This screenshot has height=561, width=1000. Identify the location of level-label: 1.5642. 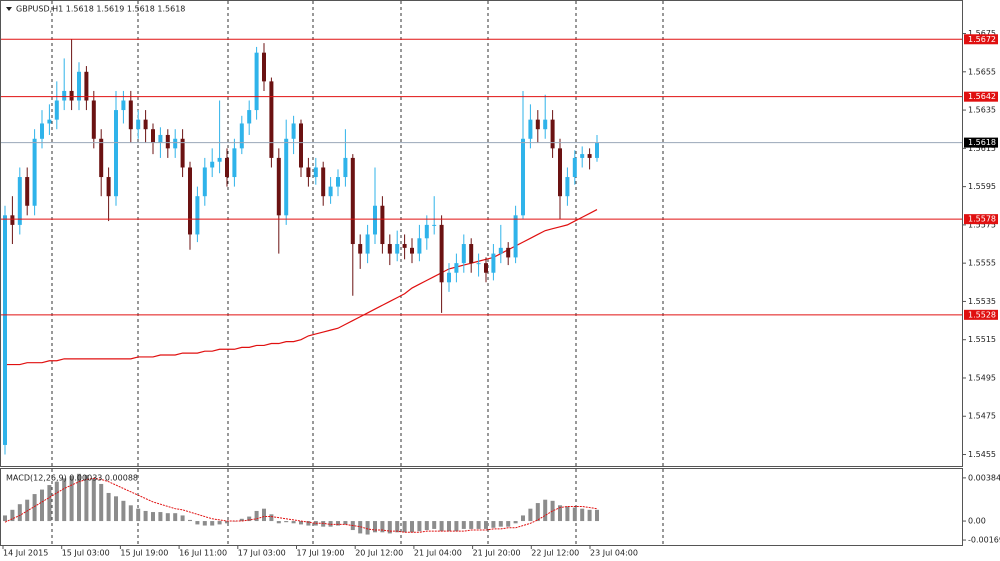
(982, 96).